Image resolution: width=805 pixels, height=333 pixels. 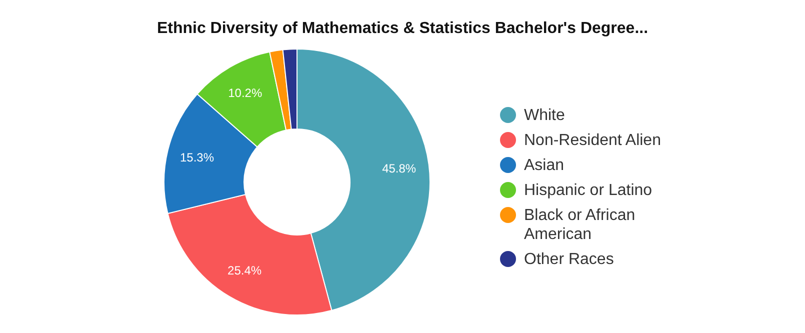 I want to click on legend-label: White, so click(x=544, y=115).